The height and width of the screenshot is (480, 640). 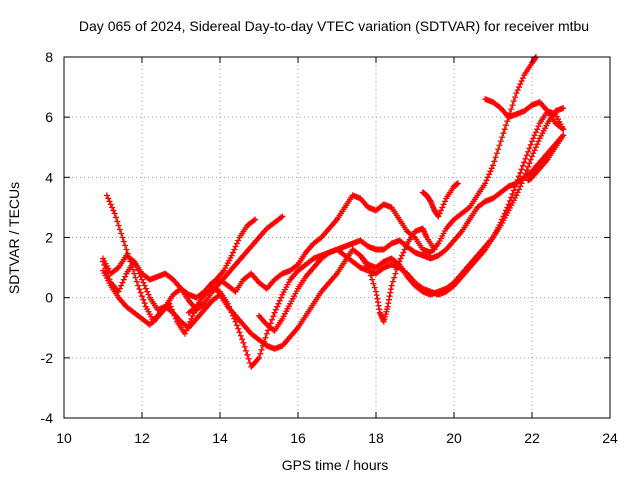 I want to click on y-tick-label: 4, so click(x=49, y=177).